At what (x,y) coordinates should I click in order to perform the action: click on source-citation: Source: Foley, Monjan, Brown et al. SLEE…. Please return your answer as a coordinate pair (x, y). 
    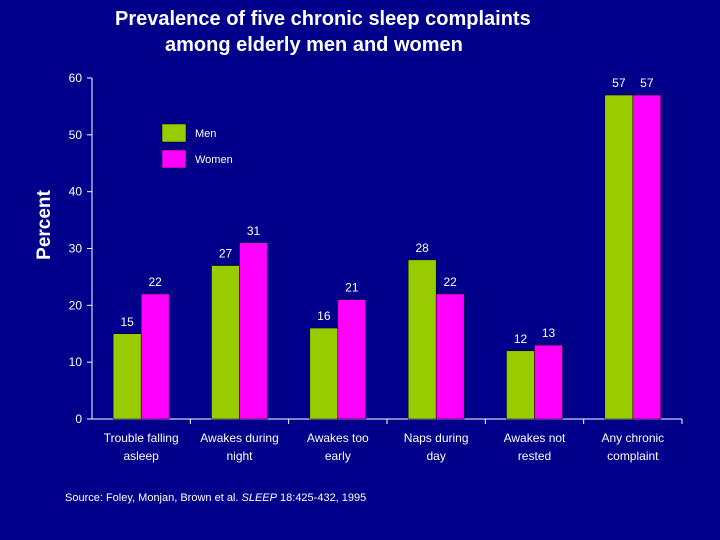
    Looking at the image, I should click on (215, 498).